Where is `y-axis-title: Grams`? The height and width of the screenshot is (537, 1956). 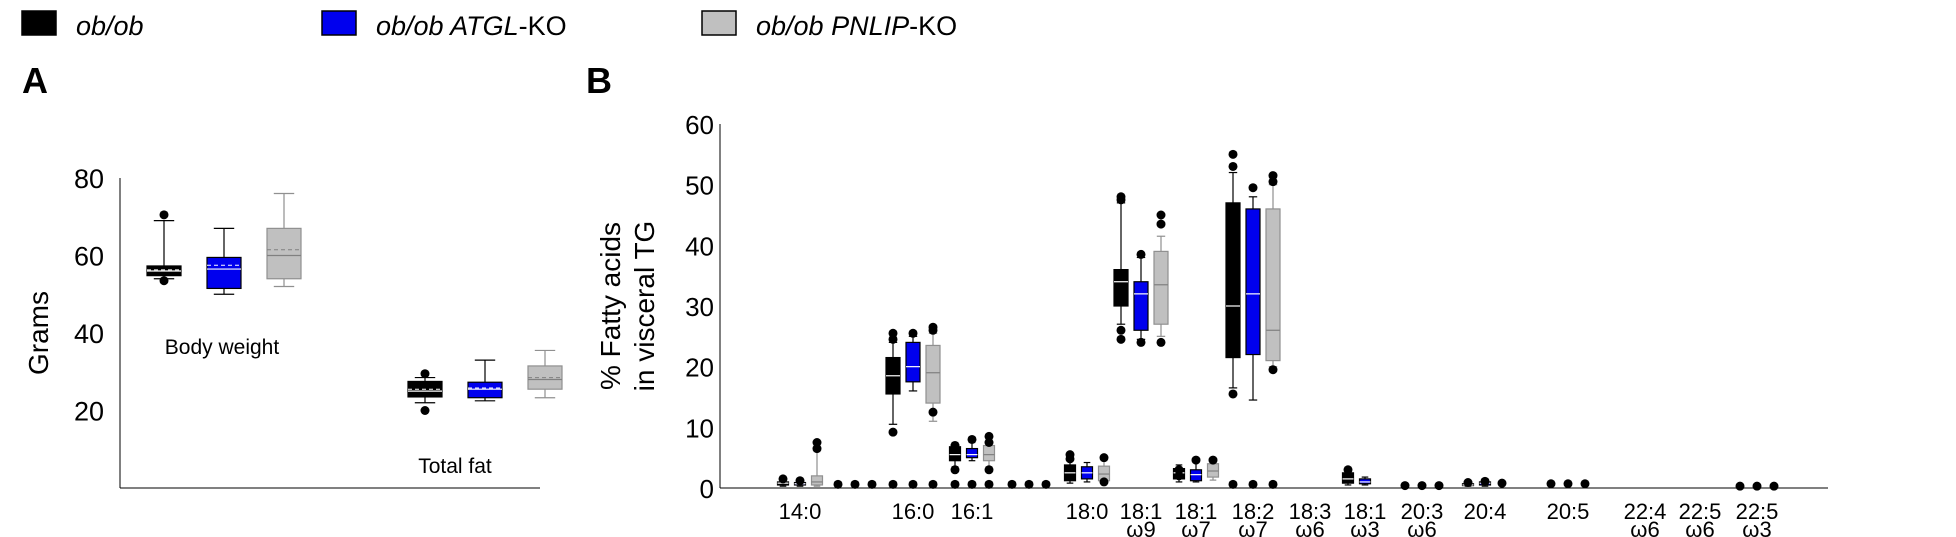 y-axis-title: Grams is located at coordinates (38, 333).